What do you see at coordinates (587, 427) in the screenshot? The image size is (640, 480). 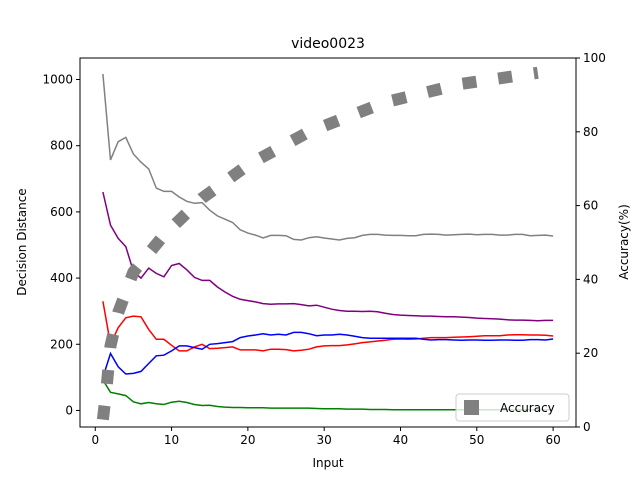 I see `y-right-tick-label: 0` at bounding box center [587, 427].